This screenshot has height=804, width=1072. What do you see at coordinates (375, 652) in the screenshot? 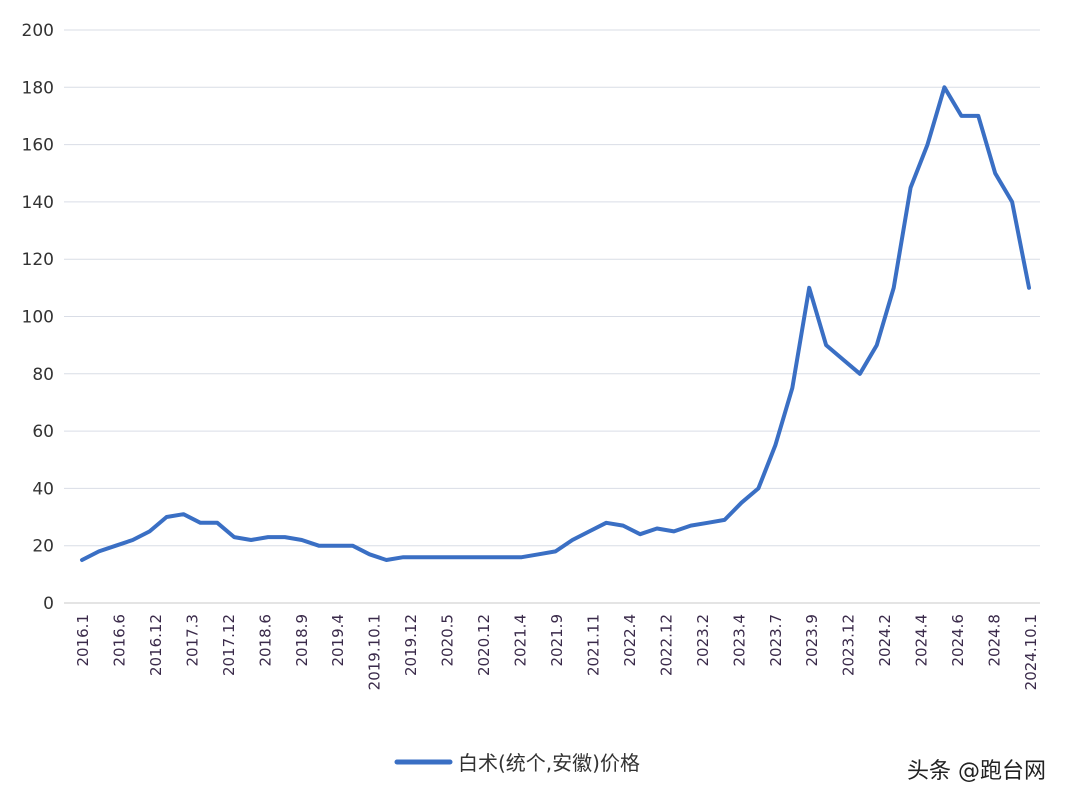
I see `x-tick-label: 2019.10.1` at bounding box center [375, 652].